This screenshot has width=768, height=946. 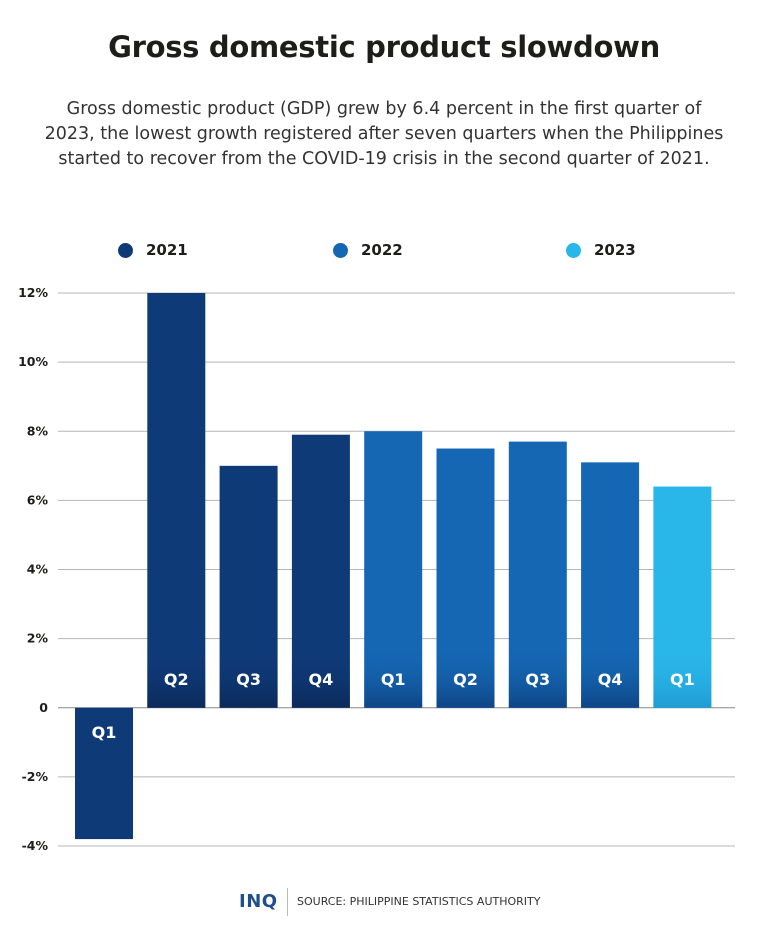 What do you see at coordinates (43, 707) in the screenshot?
I see `y-tick-label: 0` at bounding box center [43, 707].